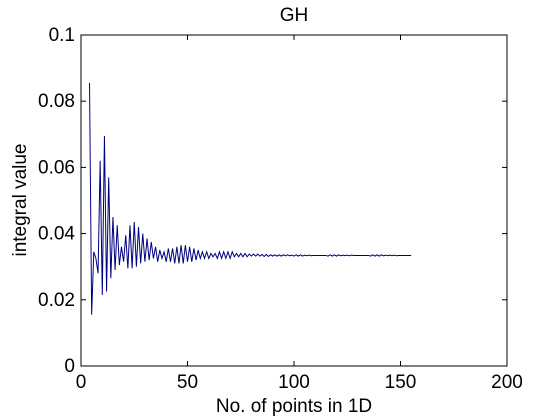  Describe the element at coordinates (294, 406) in the screenshot. I see `x-axis-label: No. of points in 1D` at that location.